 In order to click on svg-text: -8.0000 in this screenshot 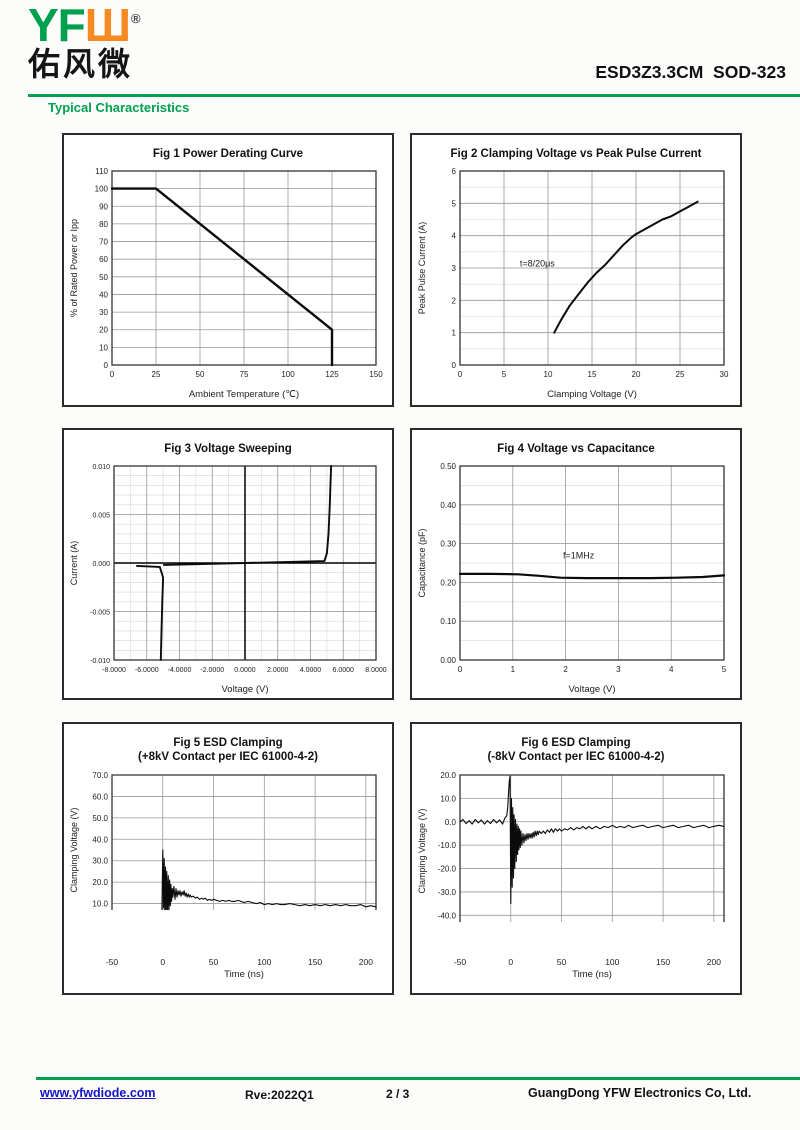, I will do `click(114, 670)`.